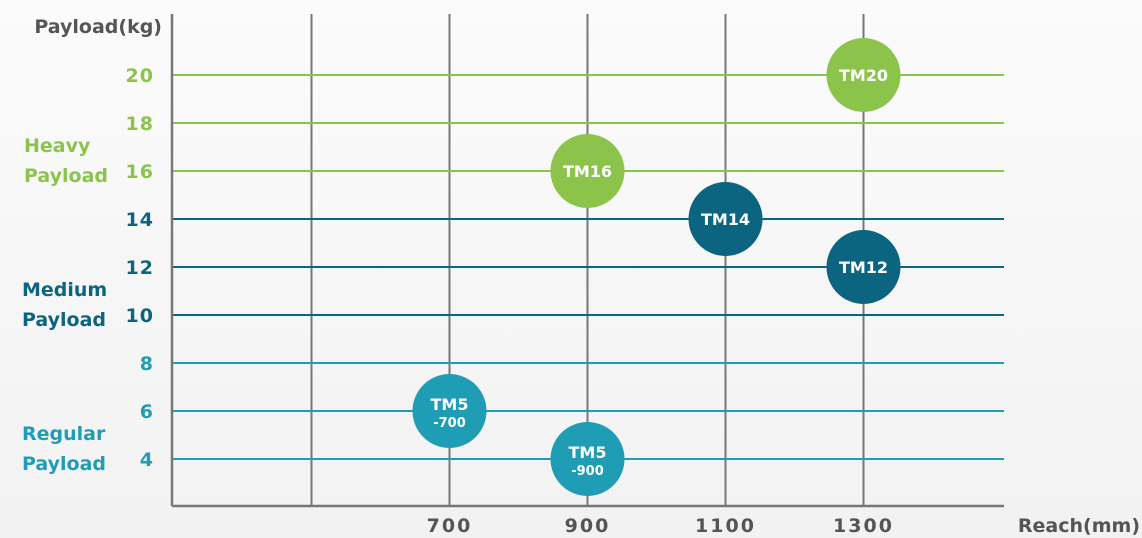 The height and width of the screenshot is (538, 1142). Describe the element at coordinates (147, 460) in the screenshot. I see `y-tick-label: 4` at that location.